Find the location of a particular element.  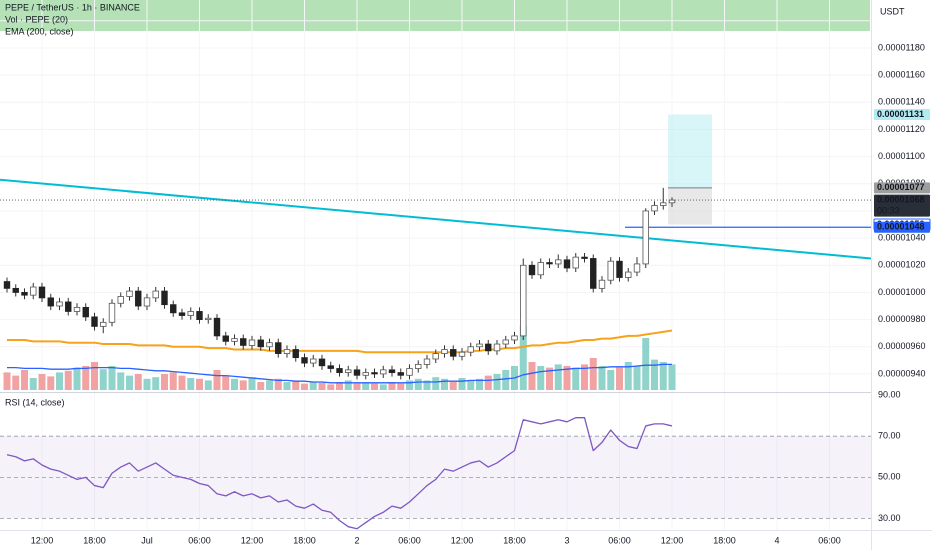

rsi-tick-label: 50.00 is located at coordinates (889, 477).